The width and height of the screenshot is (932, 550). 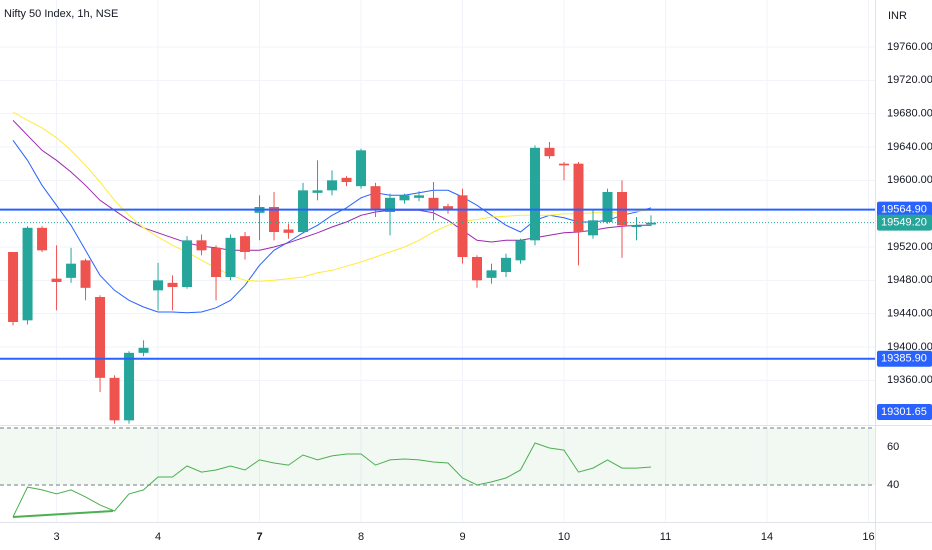 What do you see at coordinates (259, 537) in the screenshot?
I see `x-tick-label: 7` at bounding box center [259, 537].